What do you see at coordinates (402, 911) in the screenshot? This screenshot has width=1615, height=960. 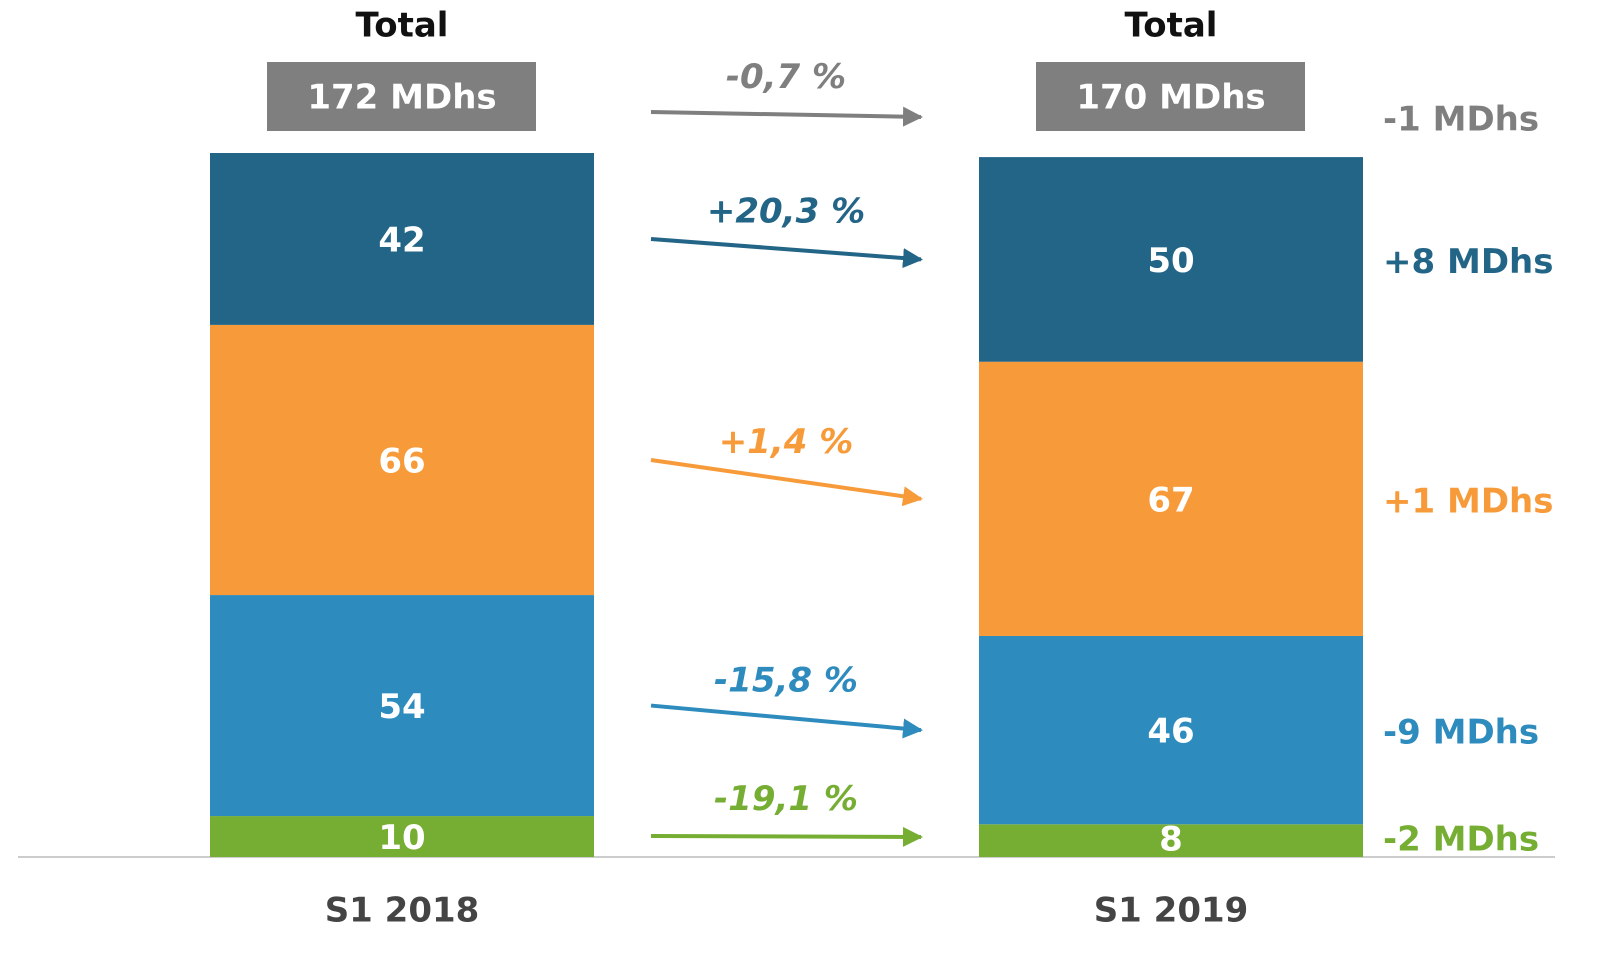 I see `x-tick-label: S1 2018` at bounding box center [402, 911].